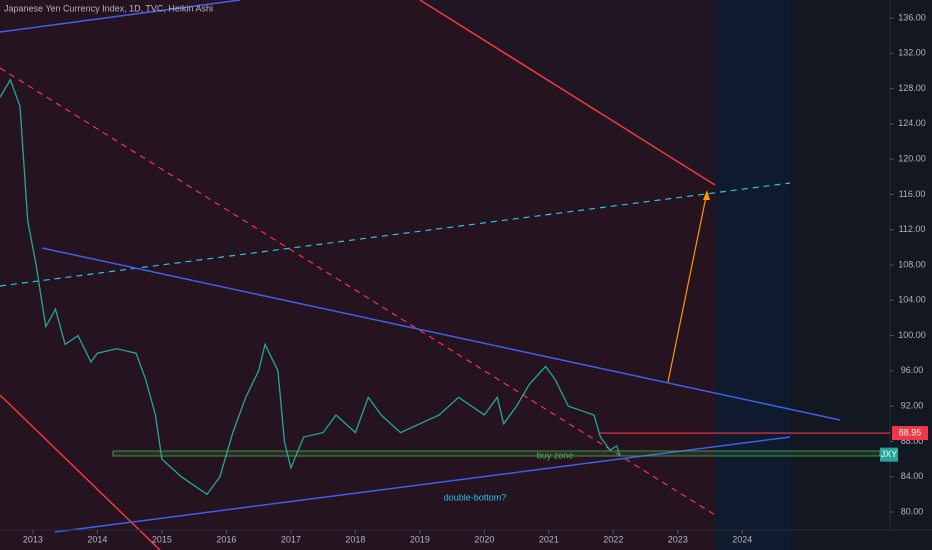 The height and width of the screenshot is (550, 932). What do you see at coordinates (549, 539) in the screenshot?
I see `x-tick-label: 2021` at bounding box center [549, 539].